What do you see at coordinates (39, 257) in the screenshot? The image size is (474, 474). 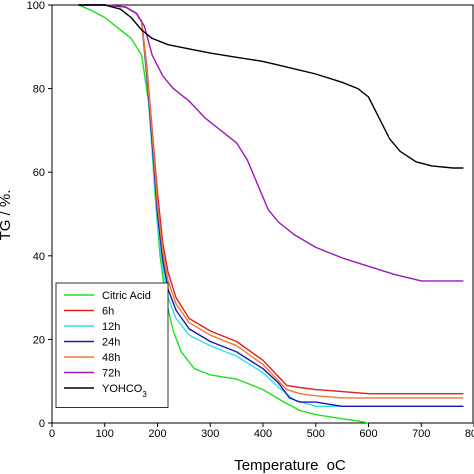 I see `y-tick-label-2: 40` at bounding box center [39, 257].